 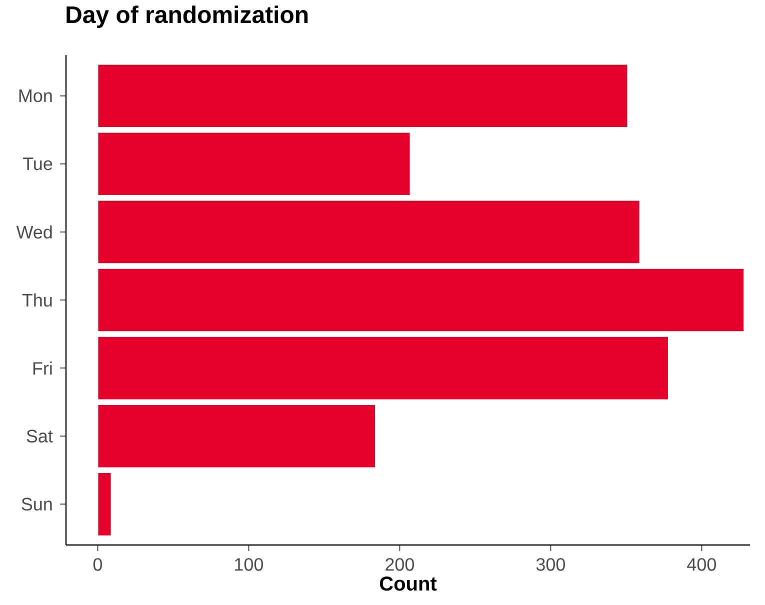 I want to click on x-tick-label: 400, so click(x=701, y=564).